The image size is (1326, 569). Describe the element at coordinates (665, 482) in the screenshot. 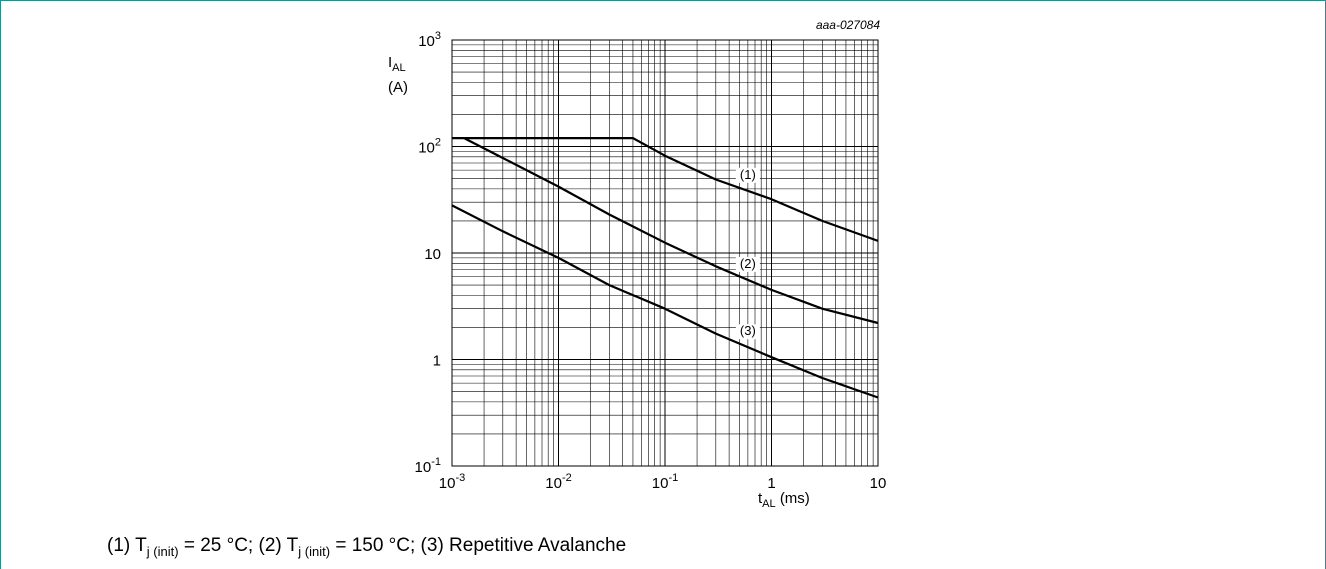

I see `x-tick-label: 10⁻¹` at that location.